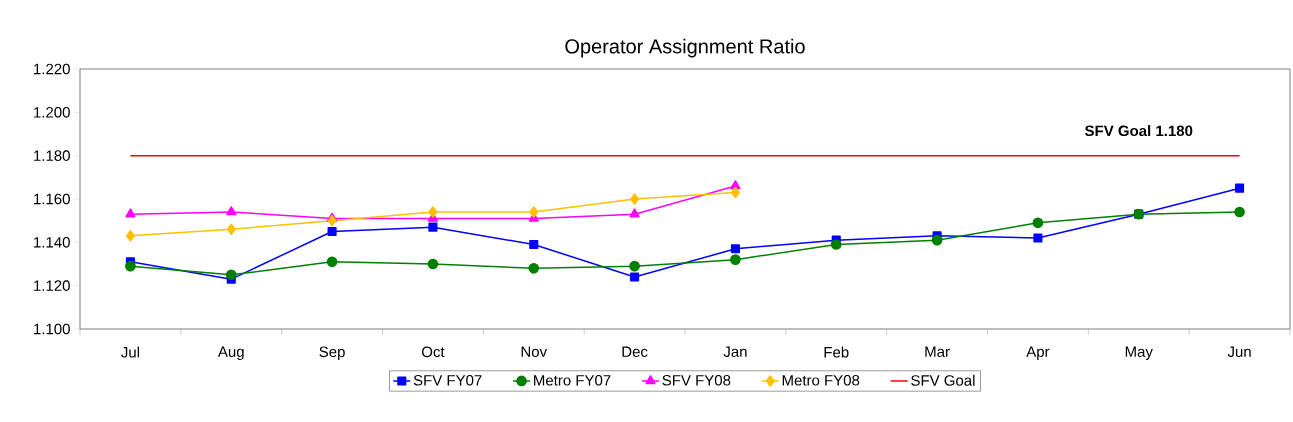 The height and width of the screenshot is (422, 1293). Describe the element at coordinates (130, 352) in the screenshot. I see `x-tick-label: Jul` at that location.